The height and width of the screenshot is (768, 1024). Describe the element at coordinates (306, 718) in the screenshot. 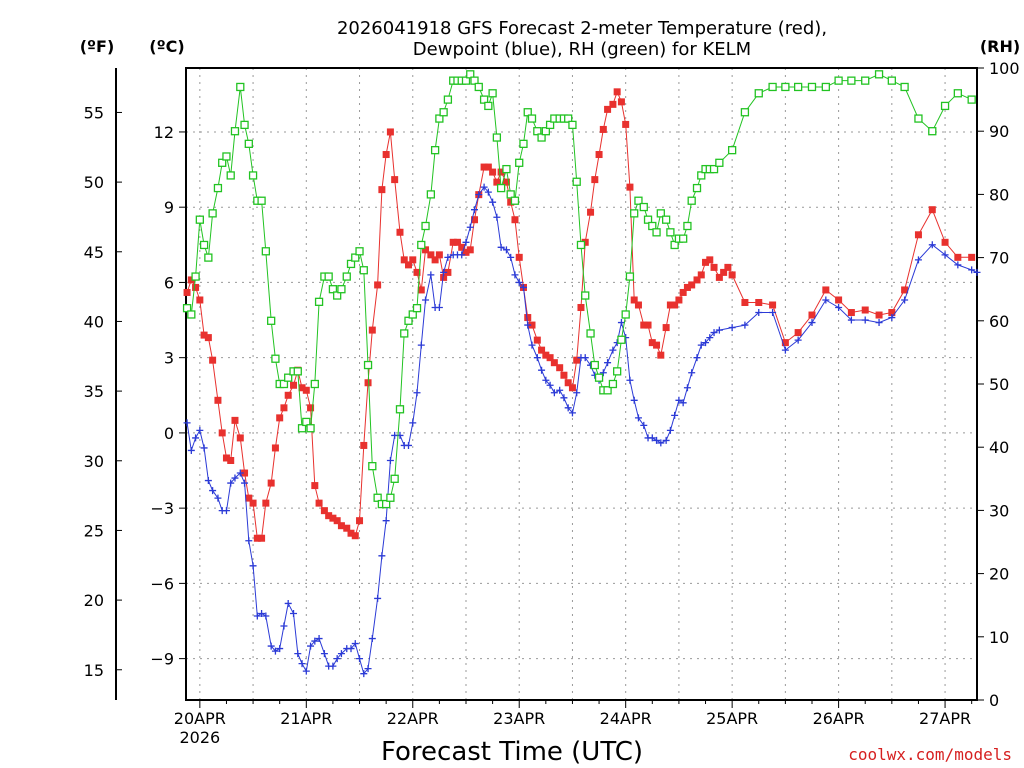

I see `x-axis-tick-label: 21APR` at that location.